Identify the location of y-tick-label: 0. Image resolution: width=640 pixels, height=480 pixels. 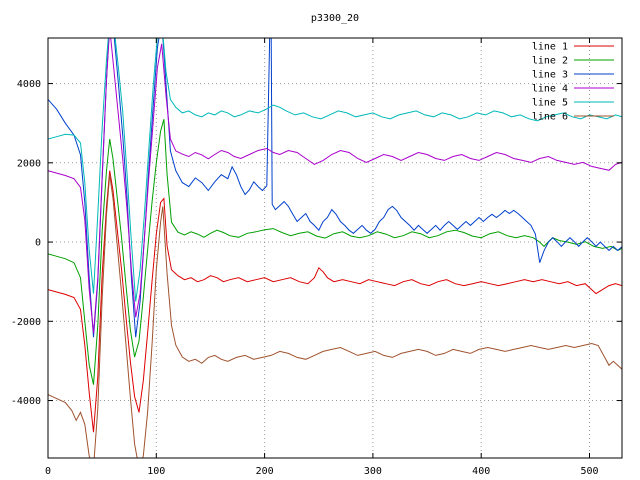
(38, 243).